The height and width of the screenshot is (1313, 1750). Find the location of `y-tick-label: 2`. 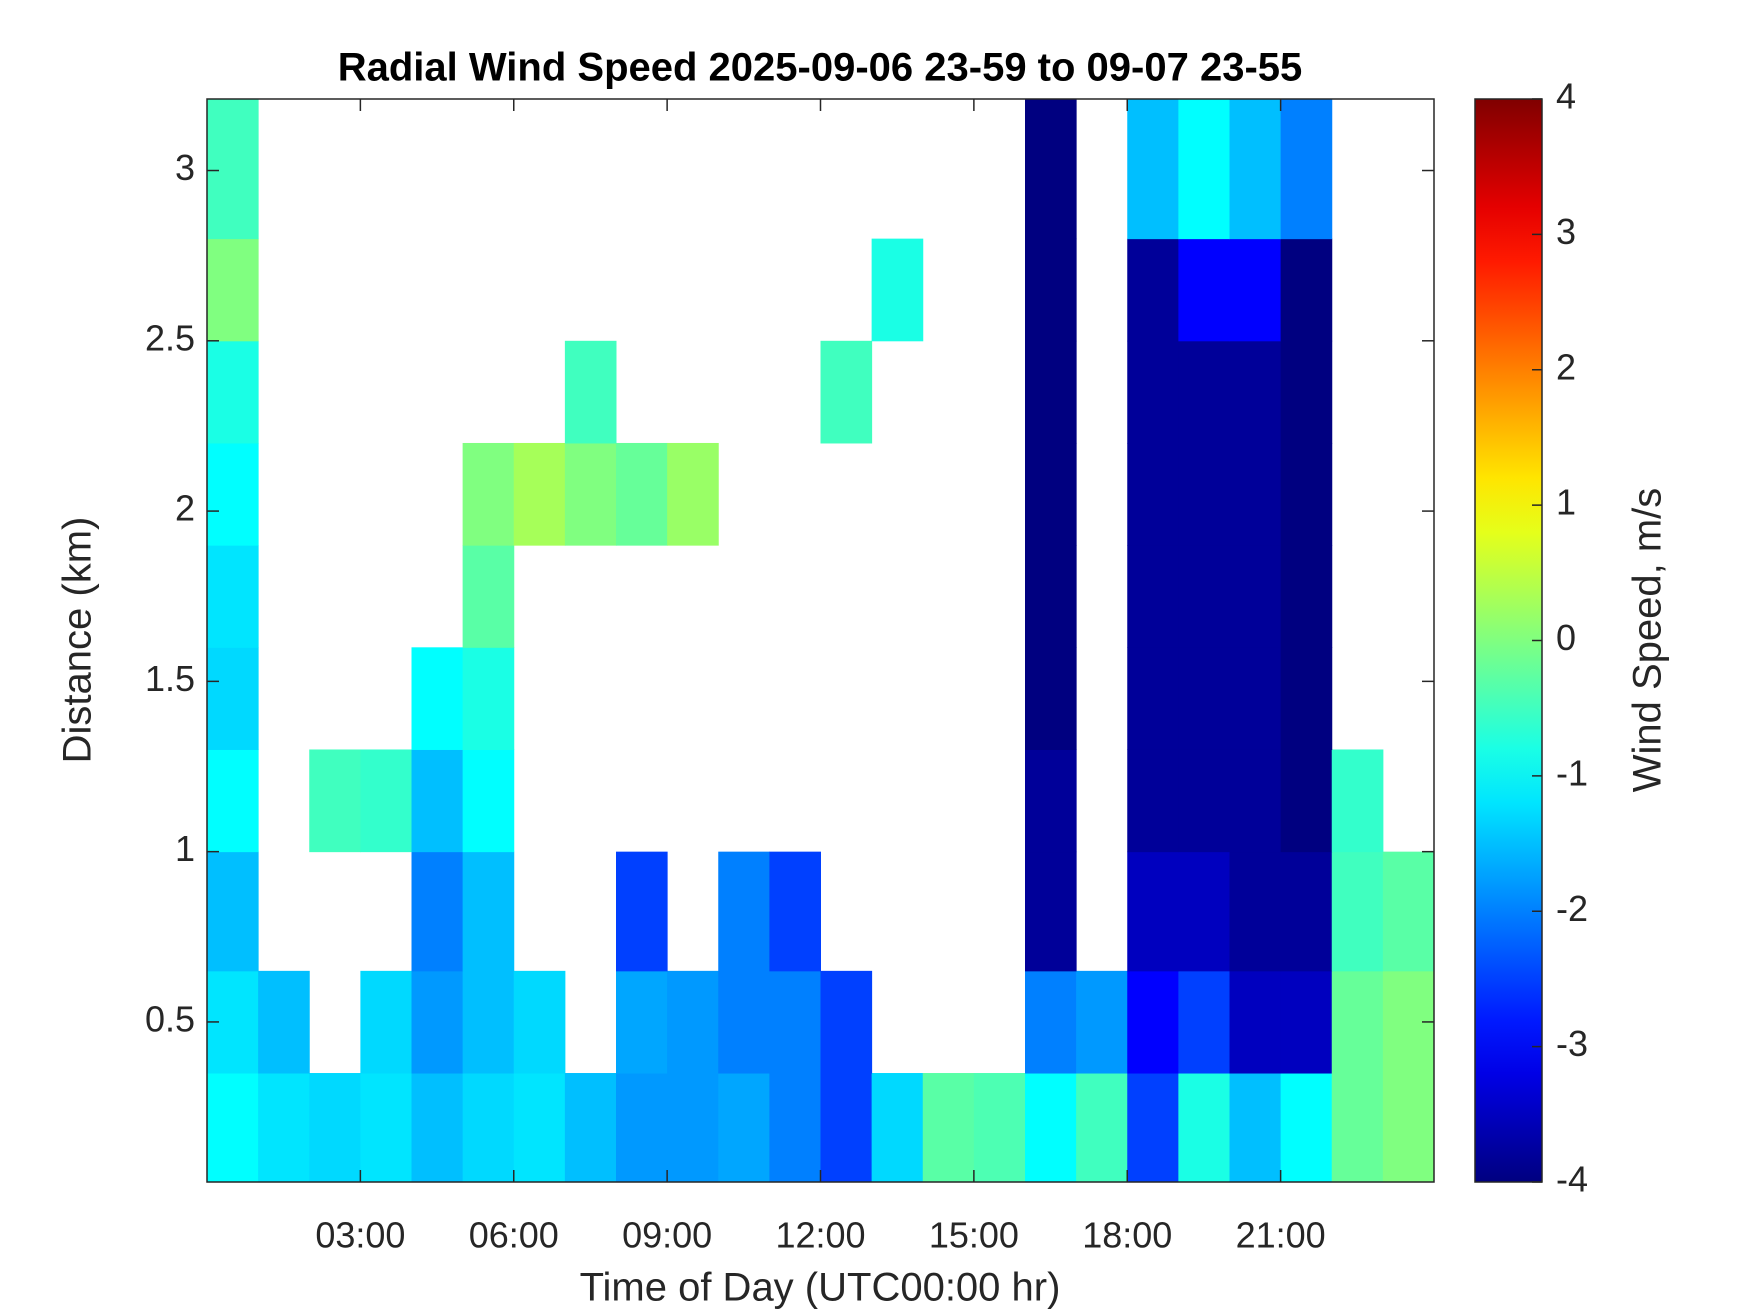

y-tick-label: 2 is located at coordinates (185, 508).